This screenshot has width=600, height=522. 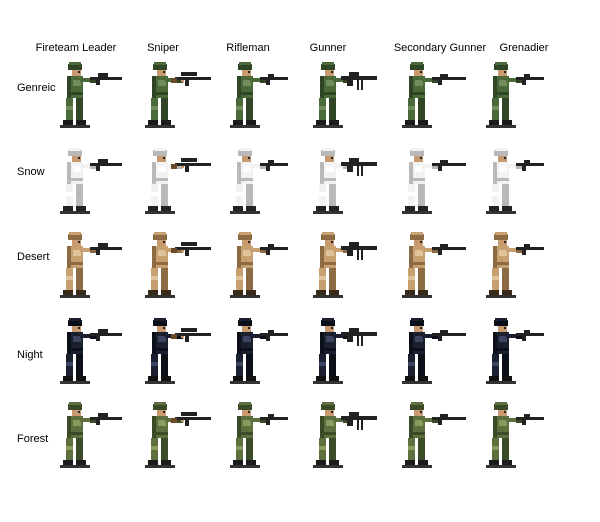 What do you see at coordinates (36, 88) in the screenshot?
I see `row-header: Genreic` at bounding box center [36, 88].